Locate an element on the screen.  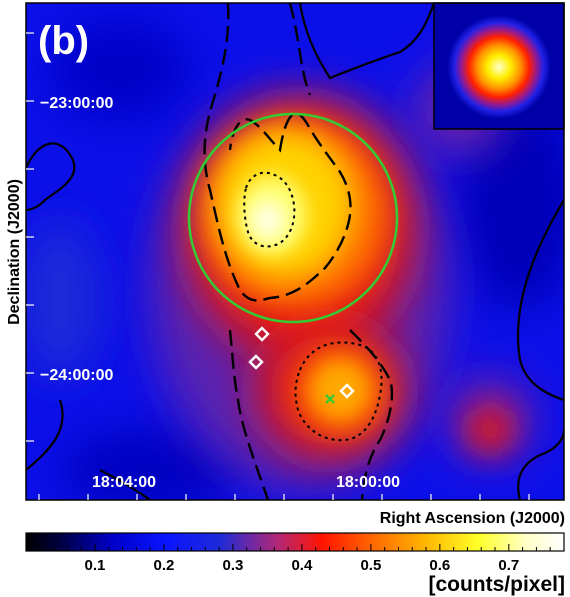
colorbar-tick-label: 0.2 is located at coordinates (164, 565).